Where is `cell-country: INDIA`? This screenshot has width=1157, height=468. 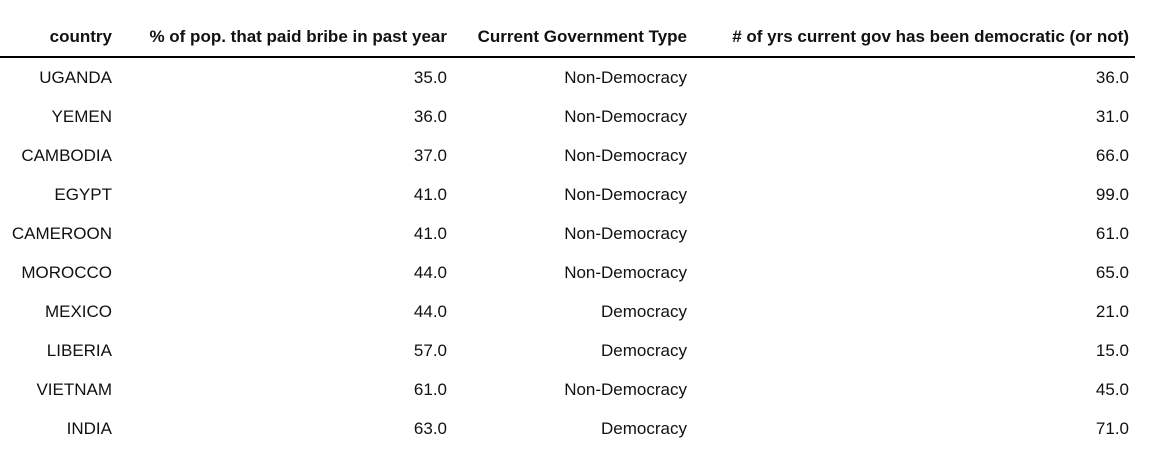 cell-country: INDIA is located at coordinates (89, 428).